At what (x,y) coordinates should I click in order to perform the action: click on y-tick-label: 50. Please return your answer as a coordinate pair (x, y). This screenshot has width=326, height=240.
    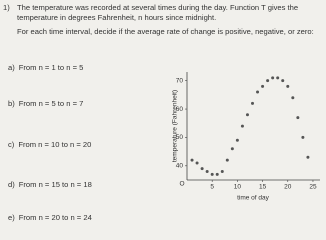
    Looking at the image, I should click on (180, 137).